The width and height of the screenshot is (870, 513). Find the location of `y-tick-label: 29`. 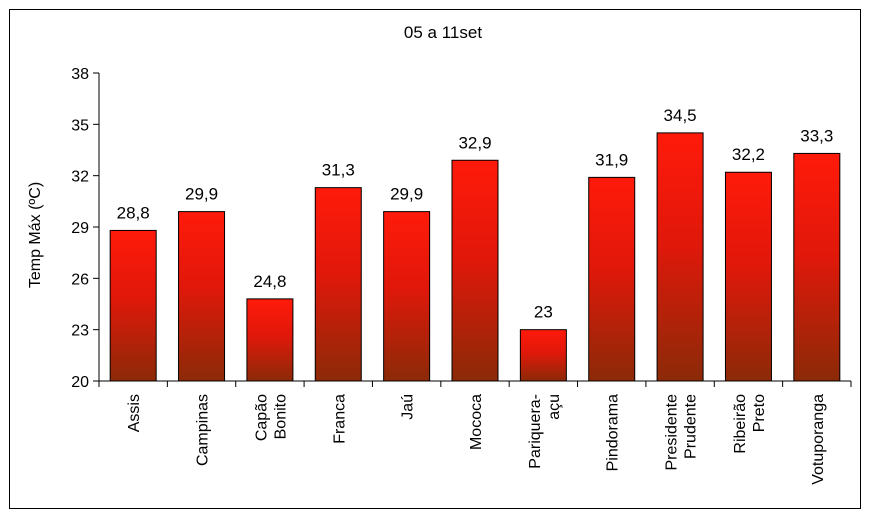

y-tick-label: 29 is located at coordinates (80, 228).